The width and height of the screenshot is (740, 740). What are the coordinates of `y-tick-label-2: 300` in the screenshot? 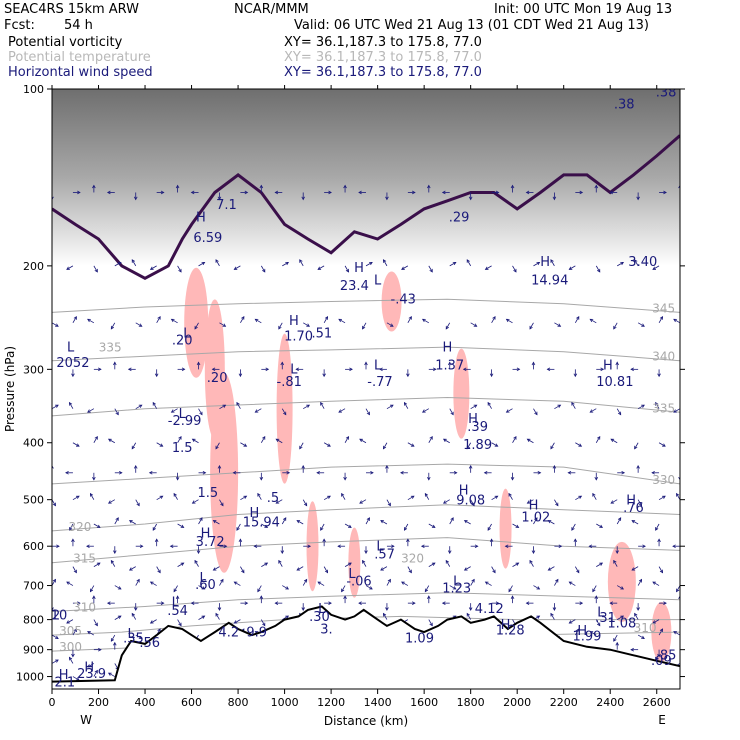 It's located at (33, 369).